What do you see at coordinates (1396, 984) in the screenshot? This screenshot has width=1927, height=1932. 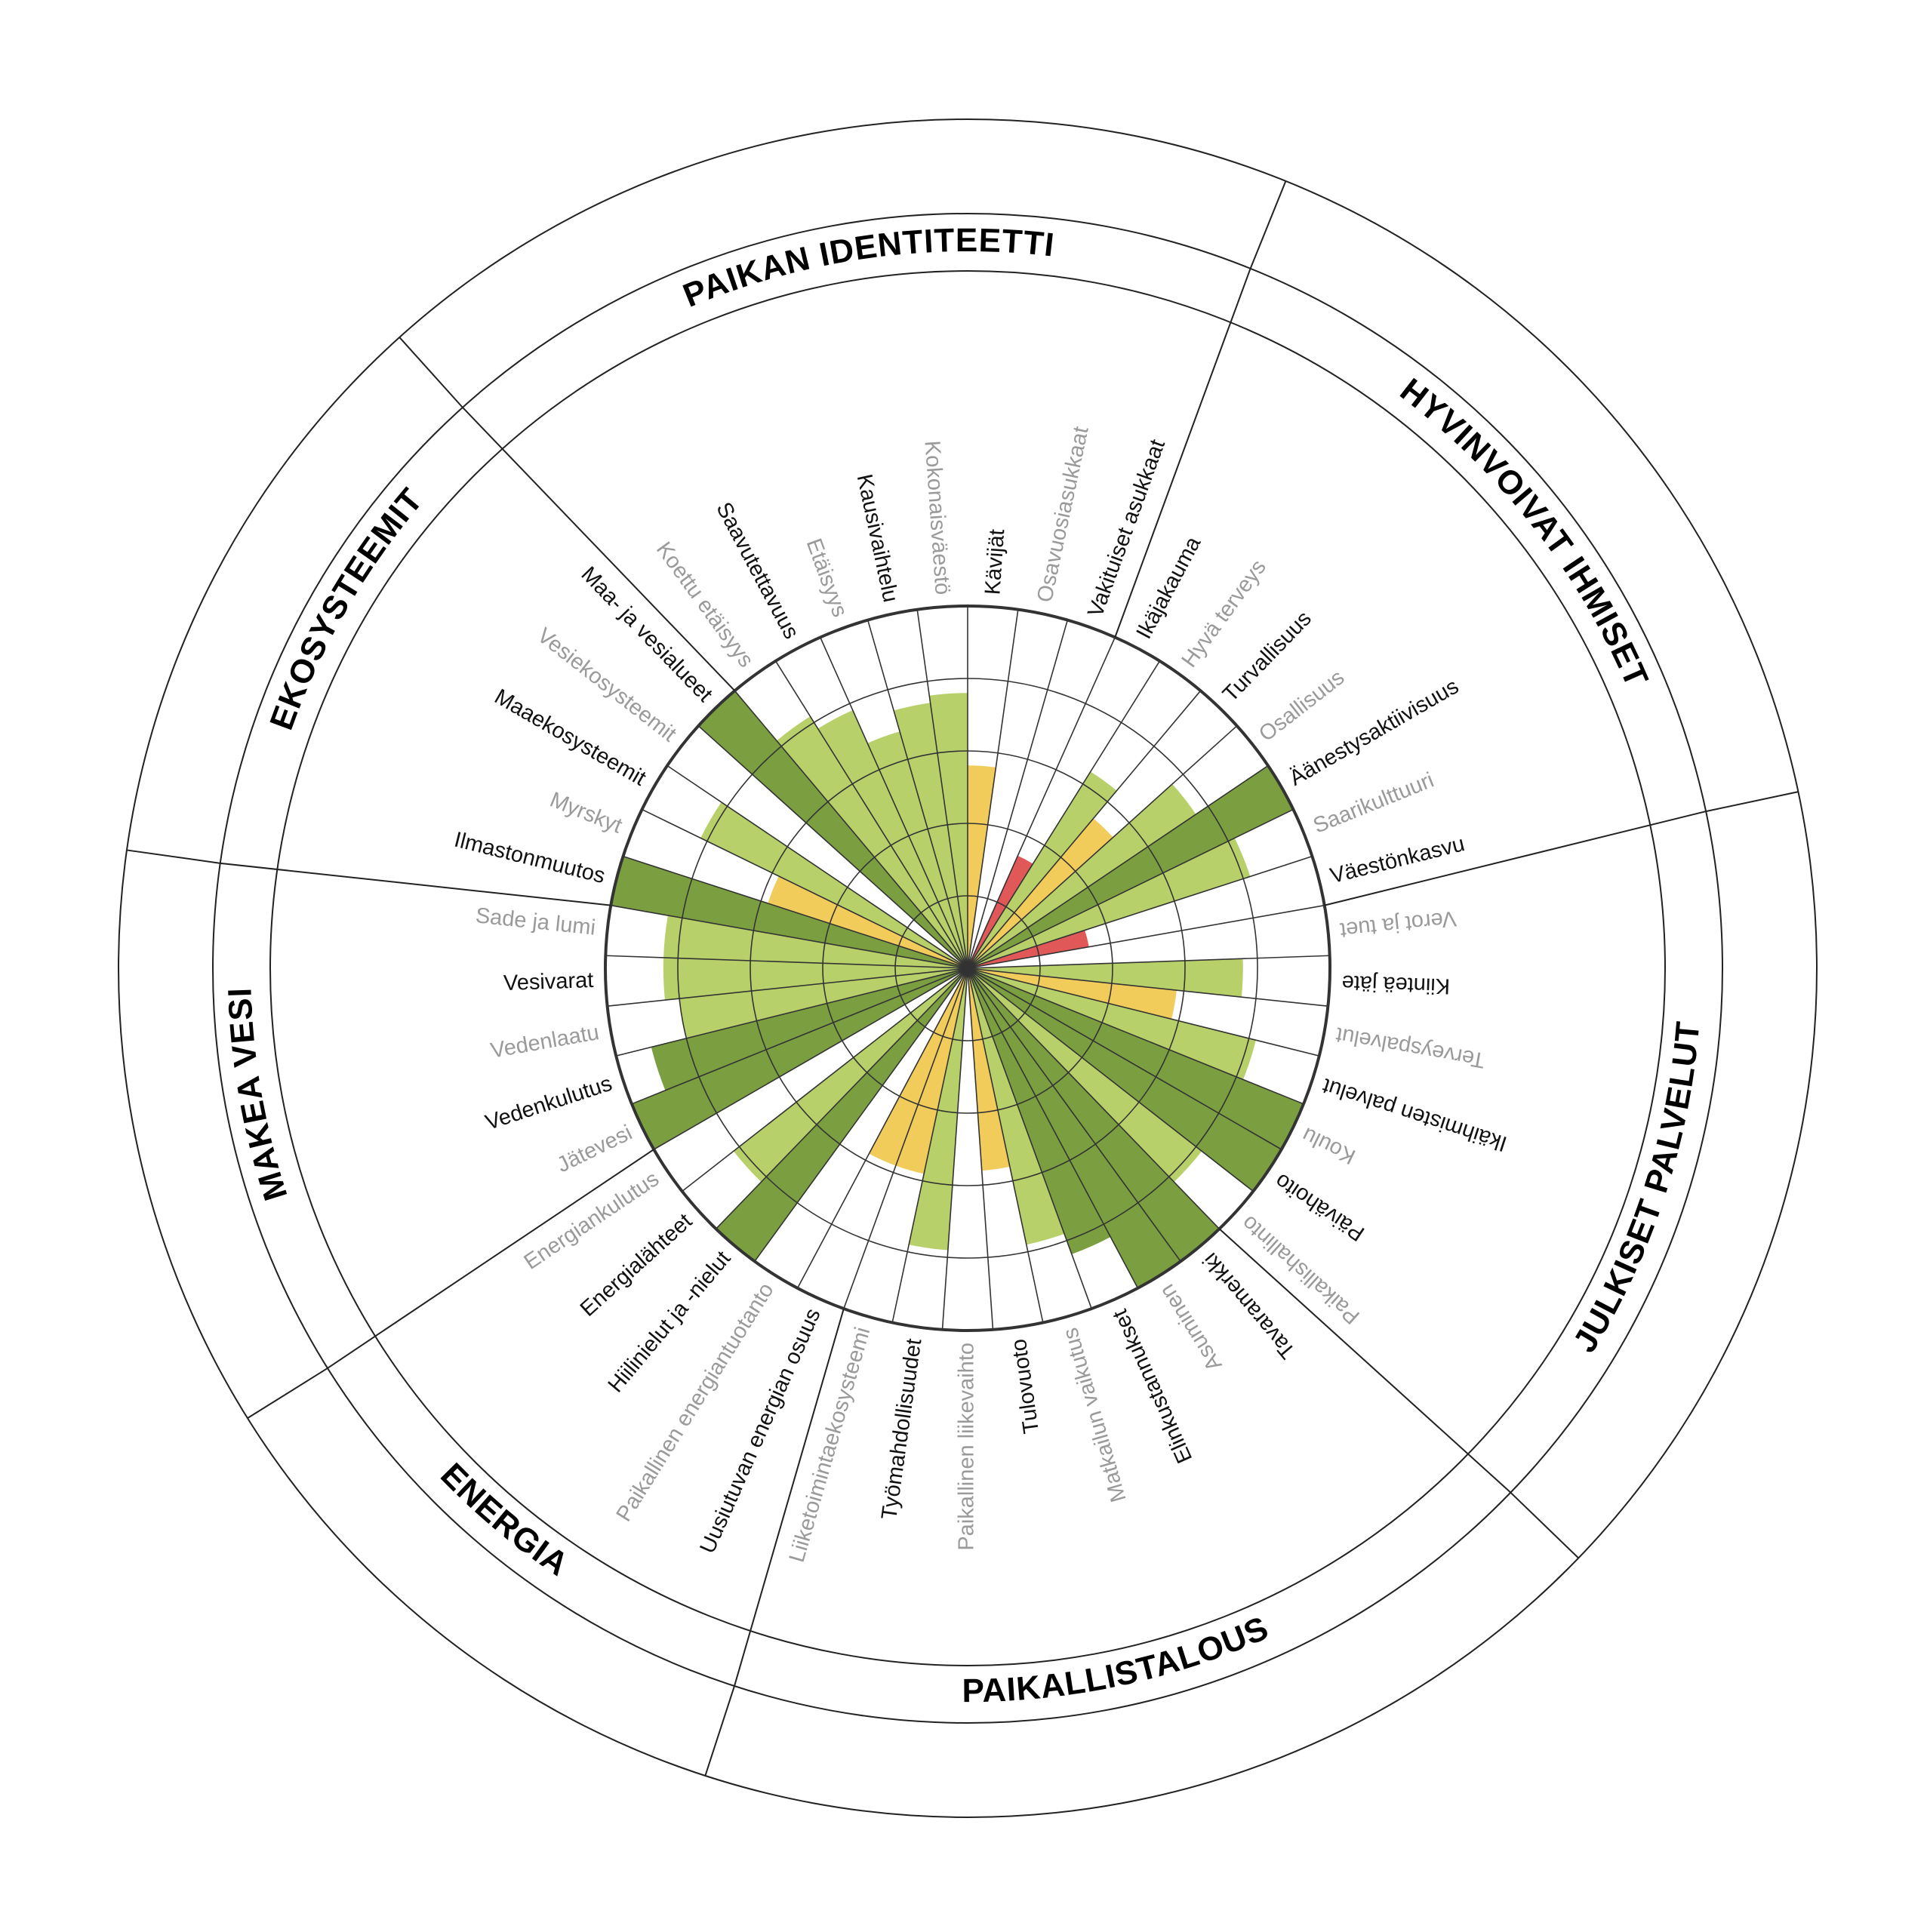 I see `indicator-label-43: Kiinteä jäte` at bounding box center [1396, 984].